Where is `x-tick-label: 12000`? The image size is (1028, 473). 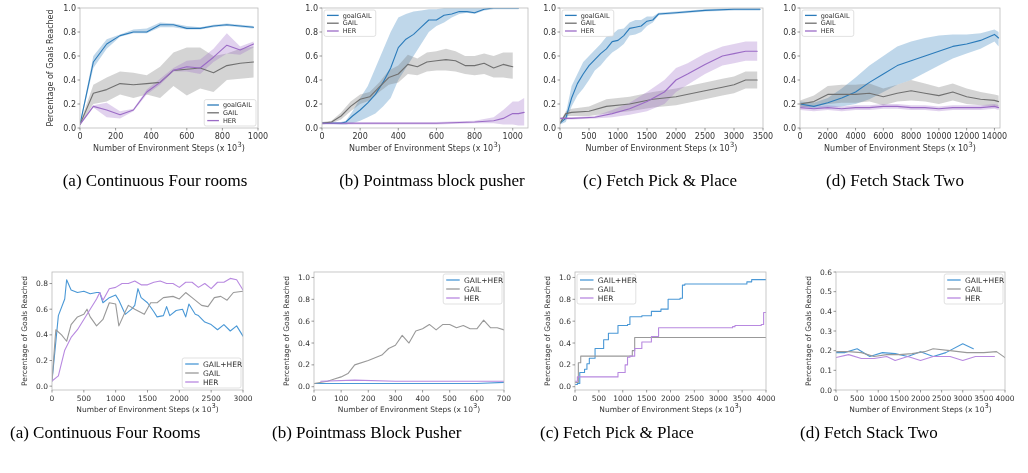 x-tick-label: 12000 is located at coordinates (966, 136).